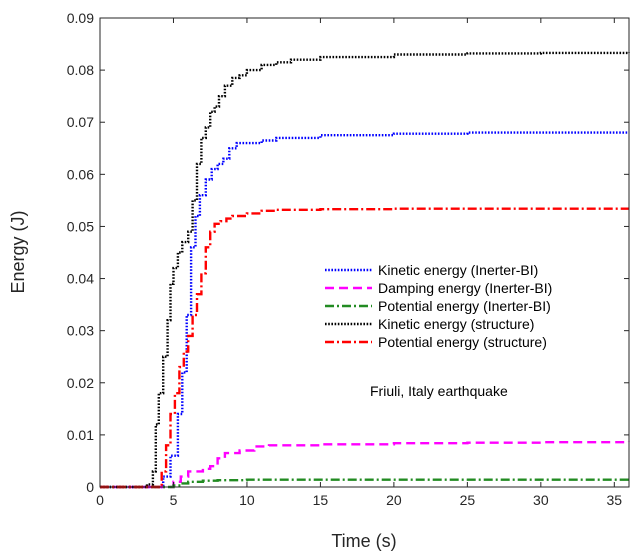 Image resolution: width=630 pixels, height=552 pixels. I want to click on y-tick-label: 0.07, so click(80, 122).